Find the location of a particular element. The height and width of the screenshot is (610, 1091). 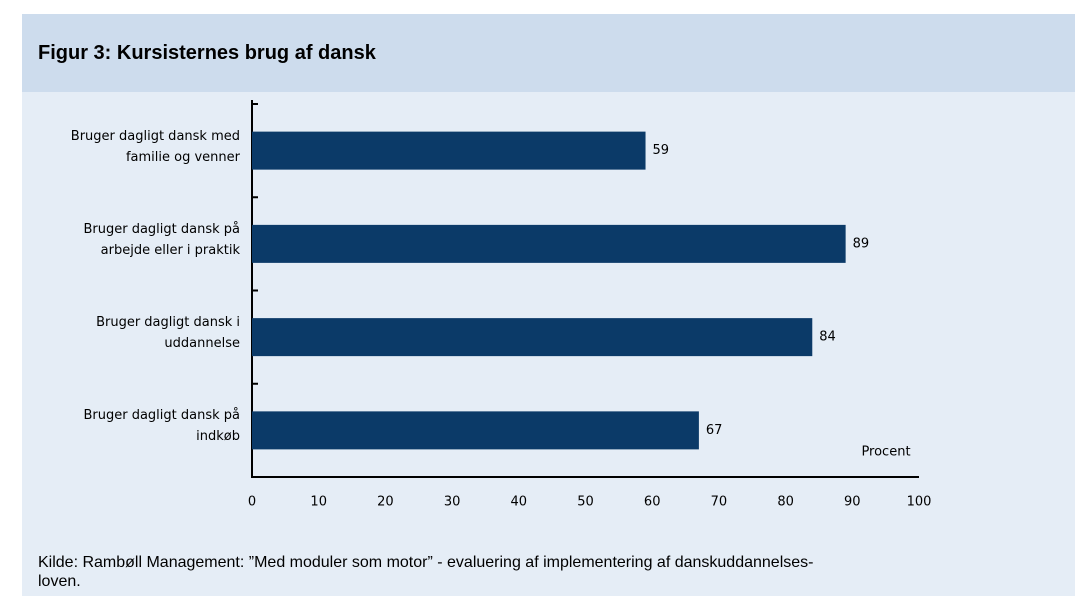

value-label: 84 is located at coordinates (827, 337).